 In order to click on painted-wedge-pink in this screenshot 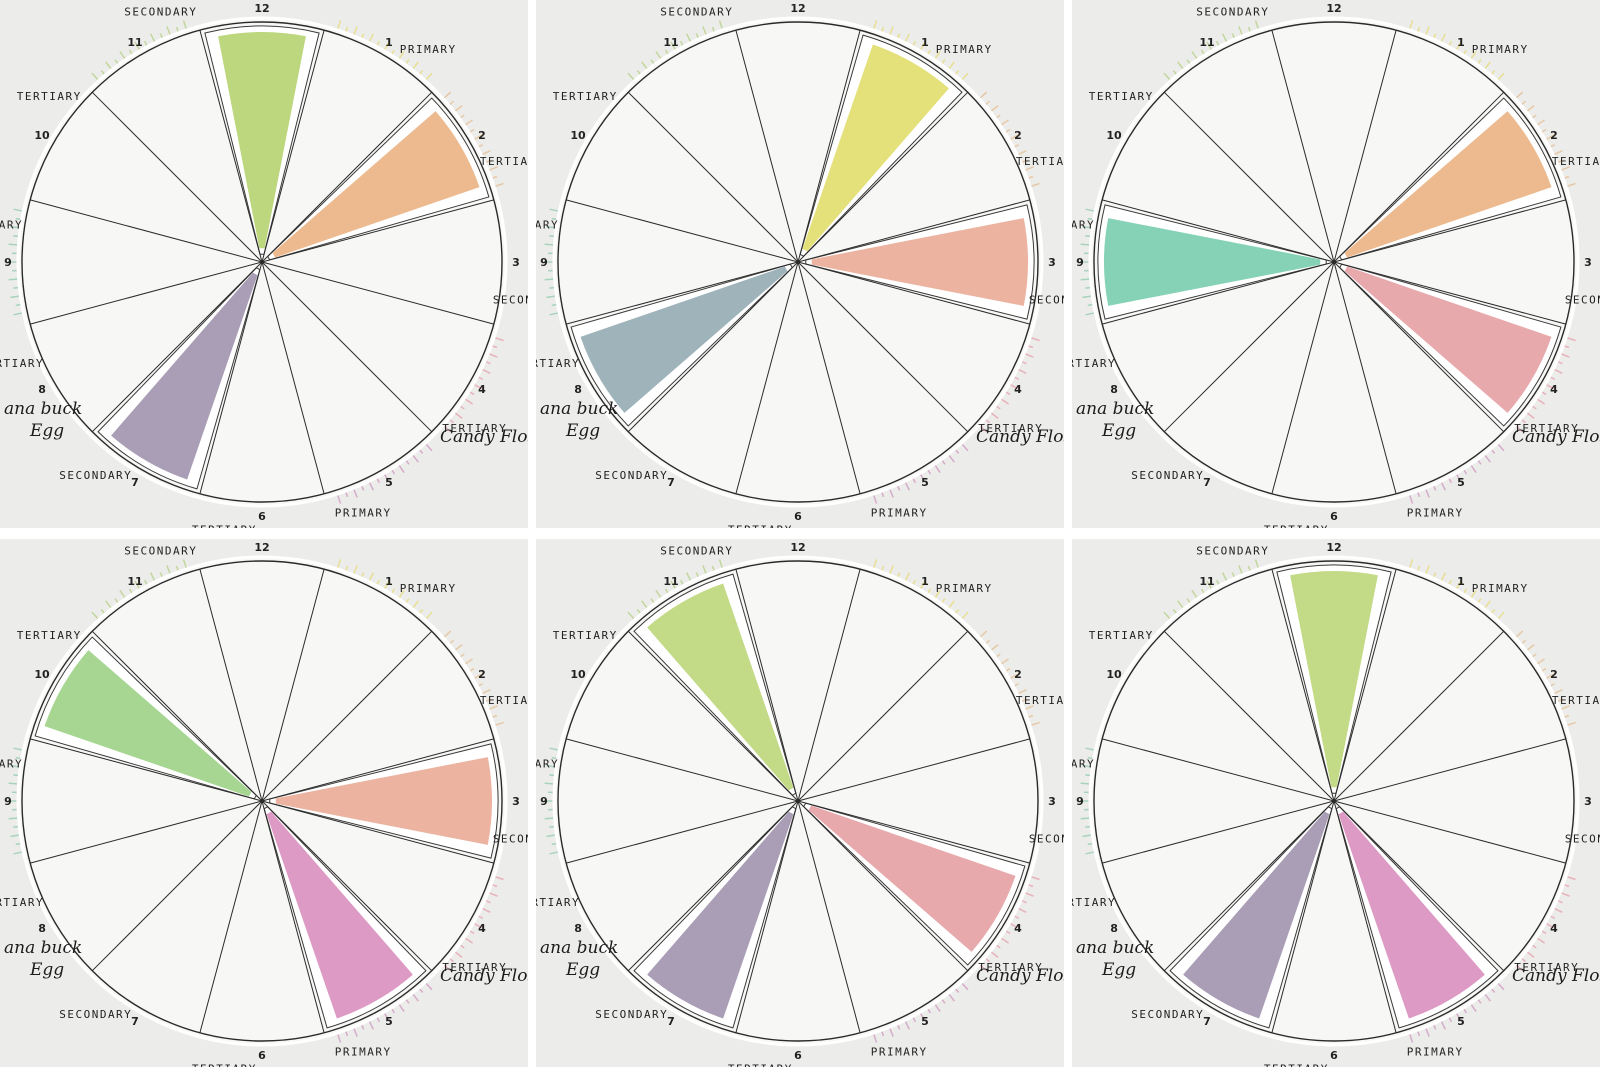, I will do `click(1448, 339)`.